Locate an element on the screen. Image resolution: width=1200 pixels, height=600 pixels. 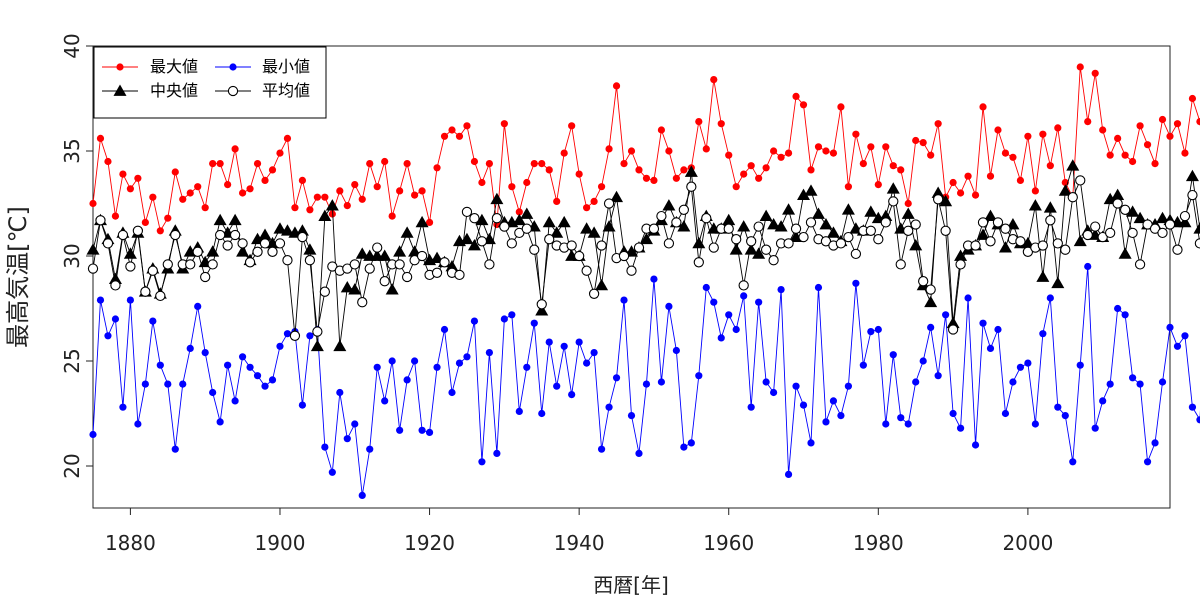
legend-marker is located at coordinates (120, 67).